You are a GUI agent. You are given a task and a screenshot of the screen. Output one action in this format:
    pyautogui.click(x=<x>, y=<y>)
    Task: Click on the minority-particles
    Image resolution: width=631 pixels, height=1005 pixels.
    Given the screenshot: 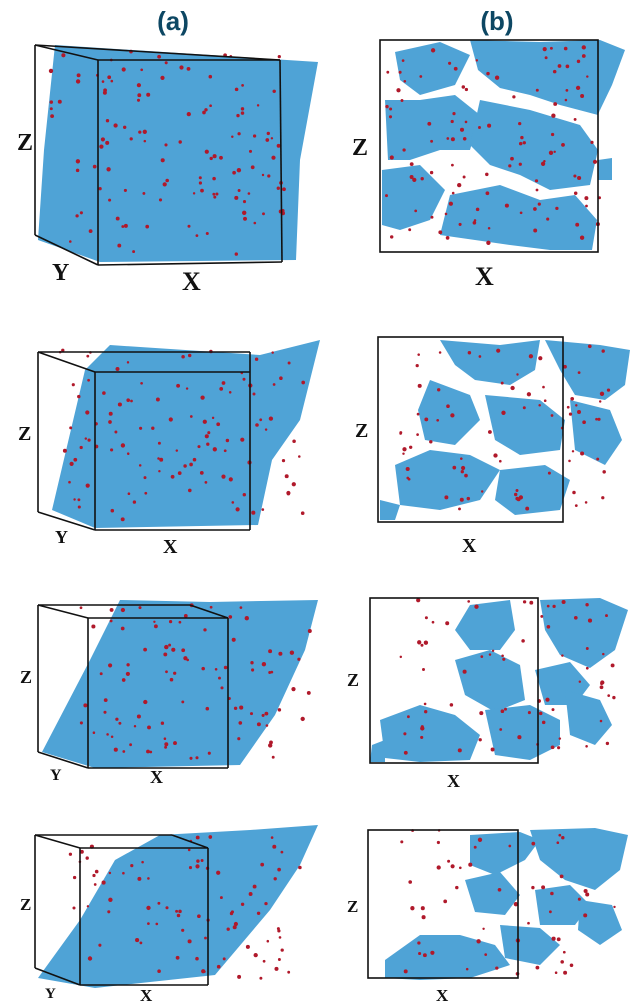 What is the action you would take?
    pyautogui.click(x=195, y=681)
    